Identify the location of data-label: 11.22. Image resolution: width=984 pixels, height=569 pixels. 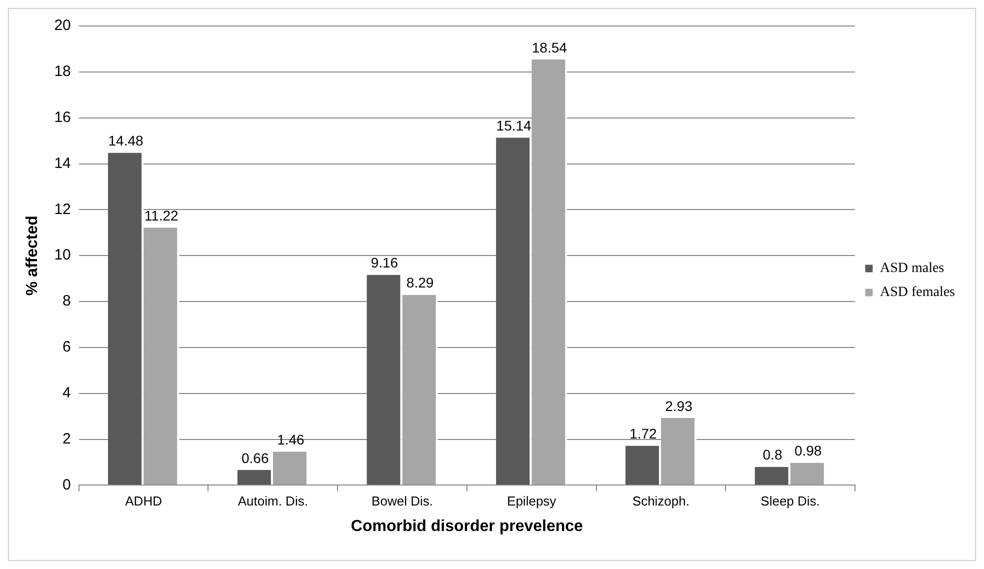
(161, 215).